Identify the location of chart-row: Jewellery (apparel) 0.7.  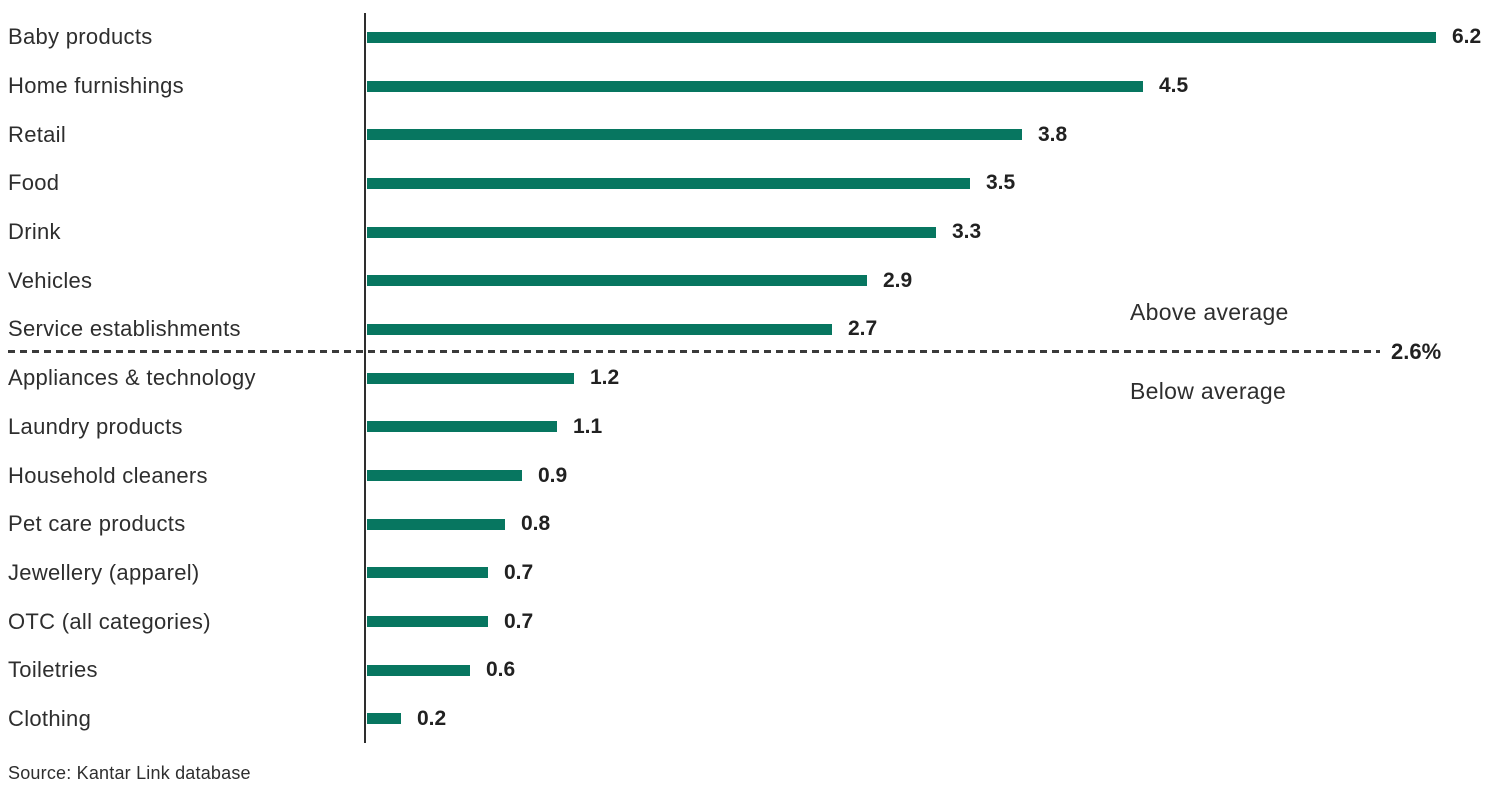
(750, 573).